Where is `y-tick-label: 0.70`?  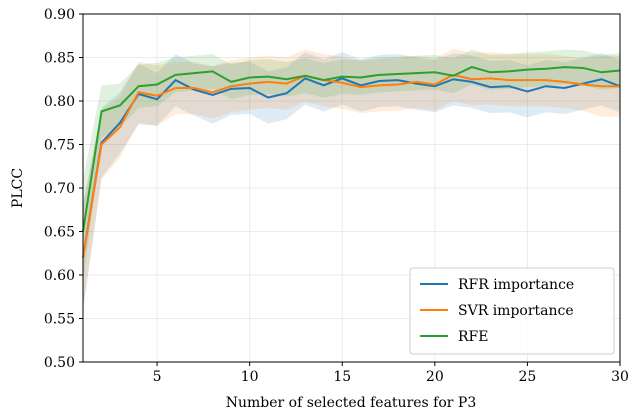 y-tick-label: 0.70 is located at coordinates (59, 189).